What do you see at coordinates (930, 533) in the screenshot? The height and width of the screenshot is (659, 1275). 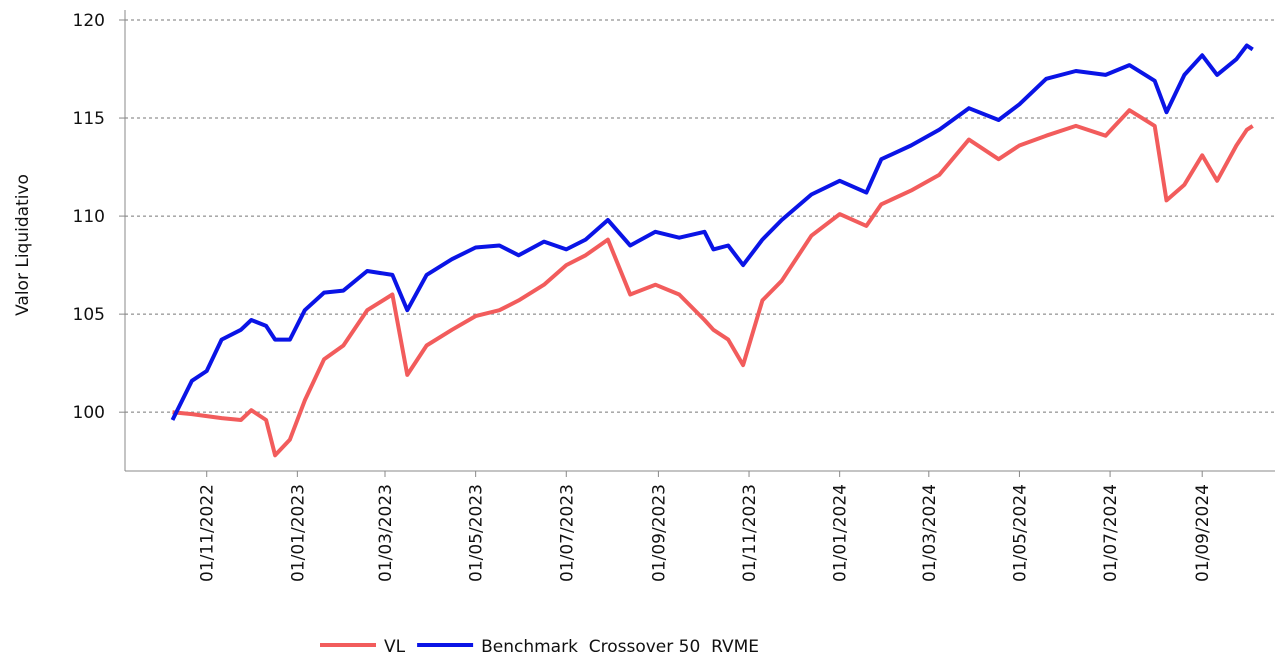 I see `x-tick-label: 01/03/2024` at bounding box center [930, 533].